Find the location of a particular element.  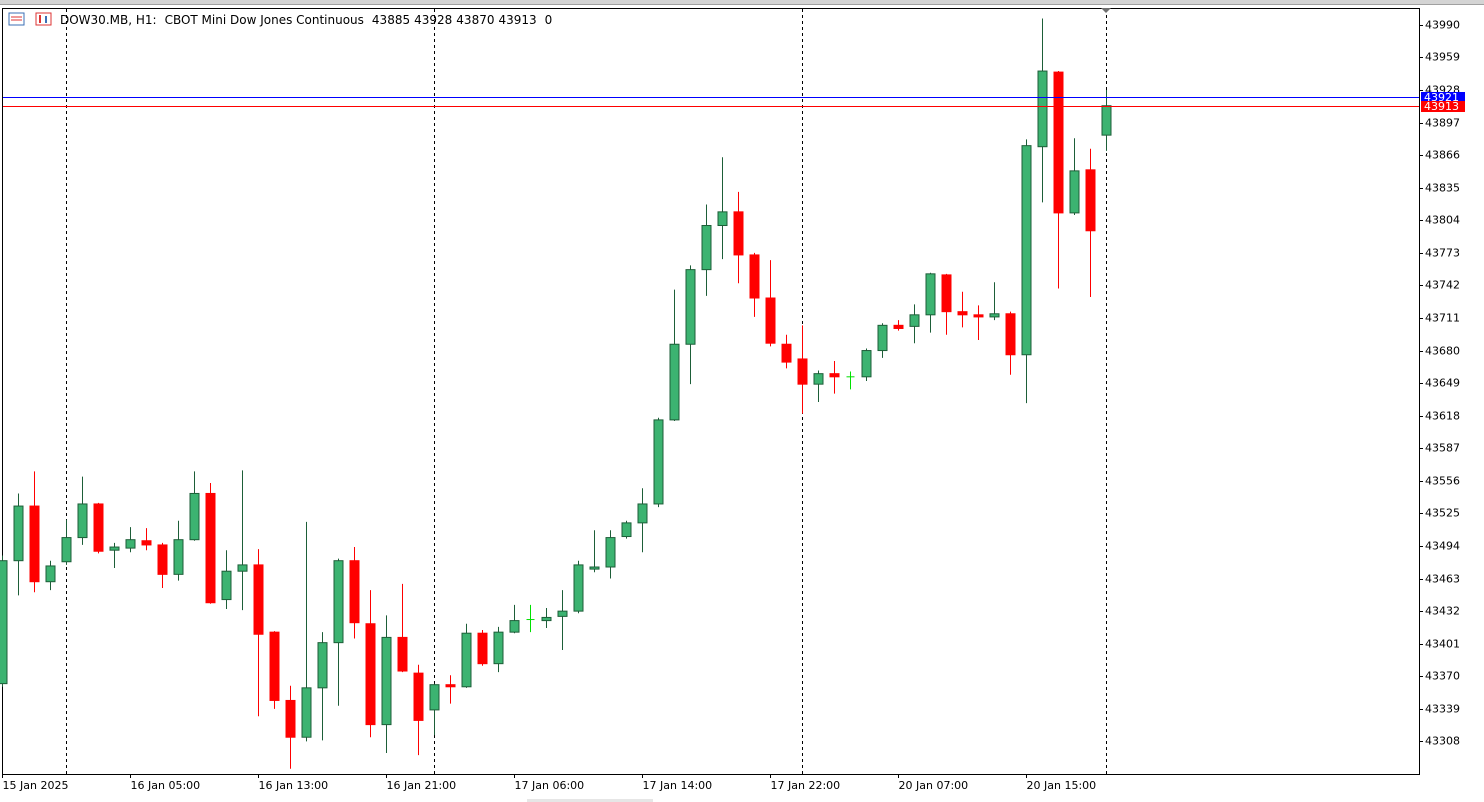

last-close: 43913 is located at coordinates (517, 20).